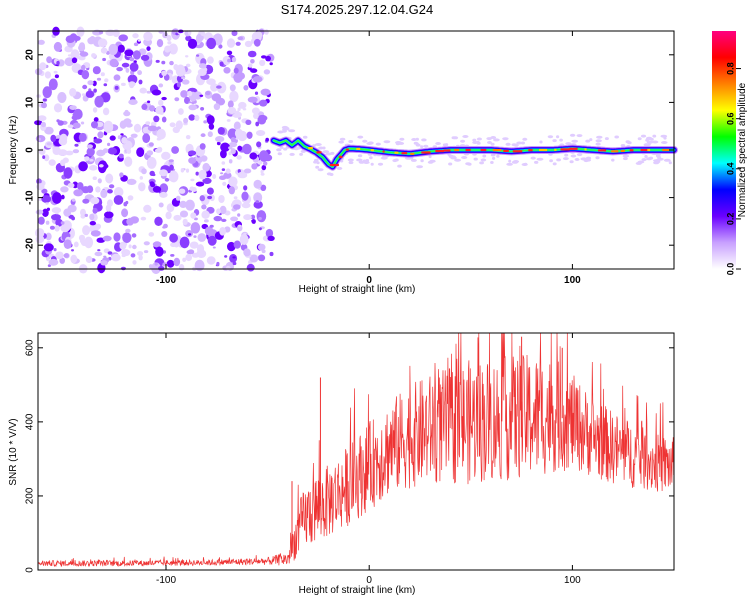  I want to click on spectrogram-signal-track, so click(473, 150).